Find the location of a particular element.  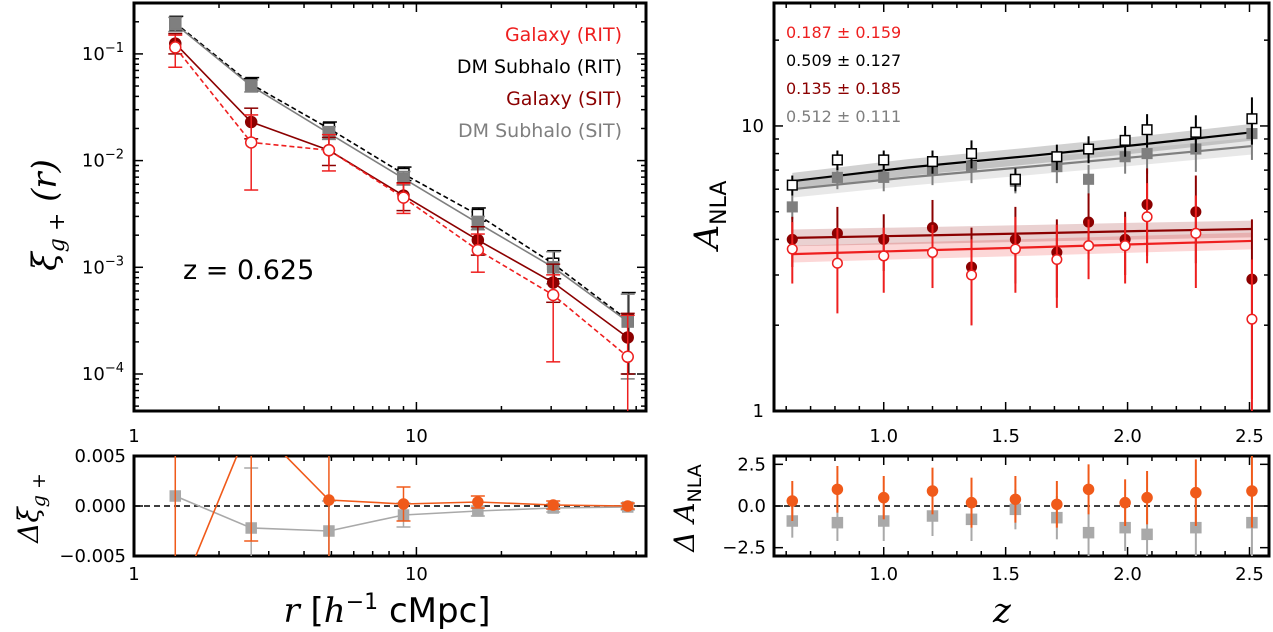

anlad-xtick-label: 1.5 is located at coordinates (1005, 574).